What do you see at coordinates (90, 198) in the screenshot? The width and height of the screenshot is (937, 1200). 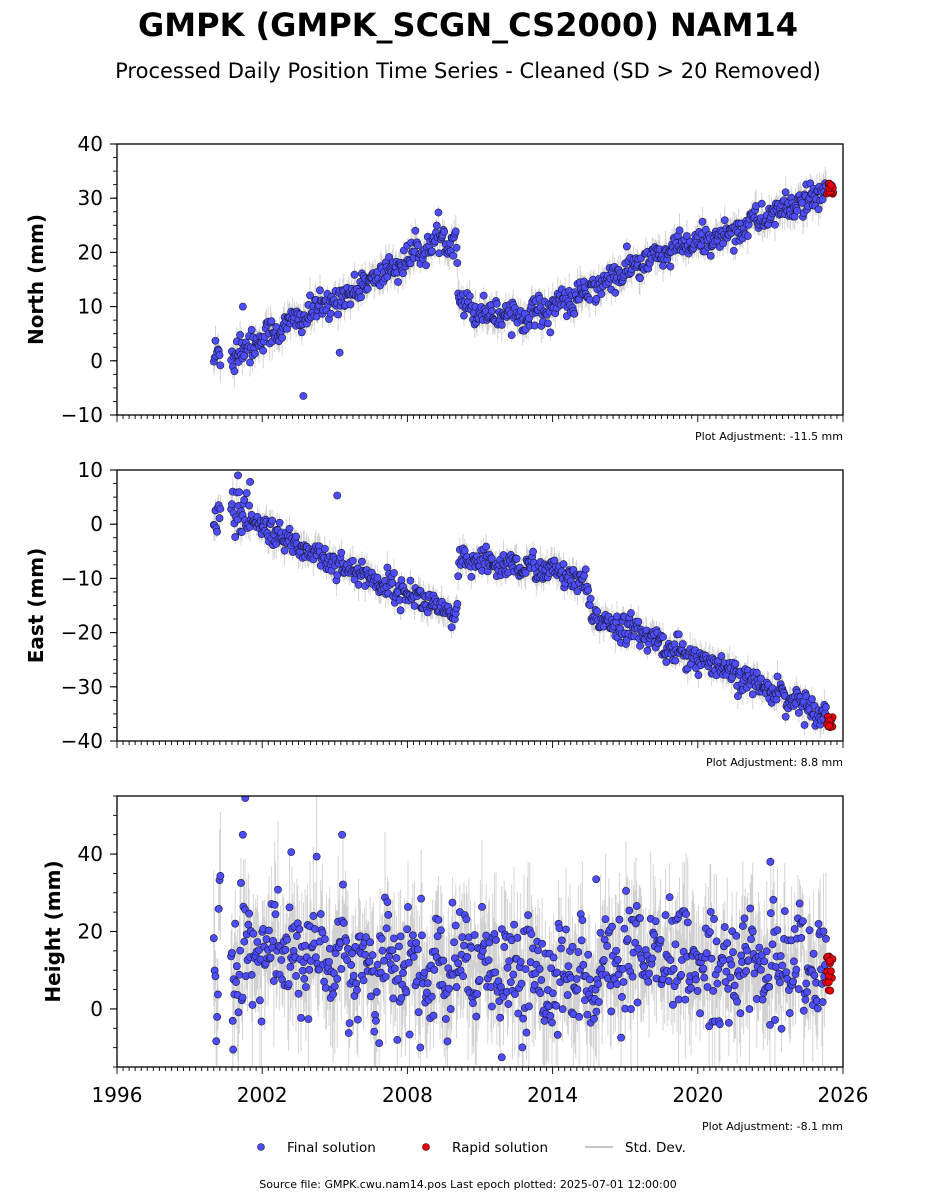 I see `y-tick-label: 30` at bounding box center [90, 198].